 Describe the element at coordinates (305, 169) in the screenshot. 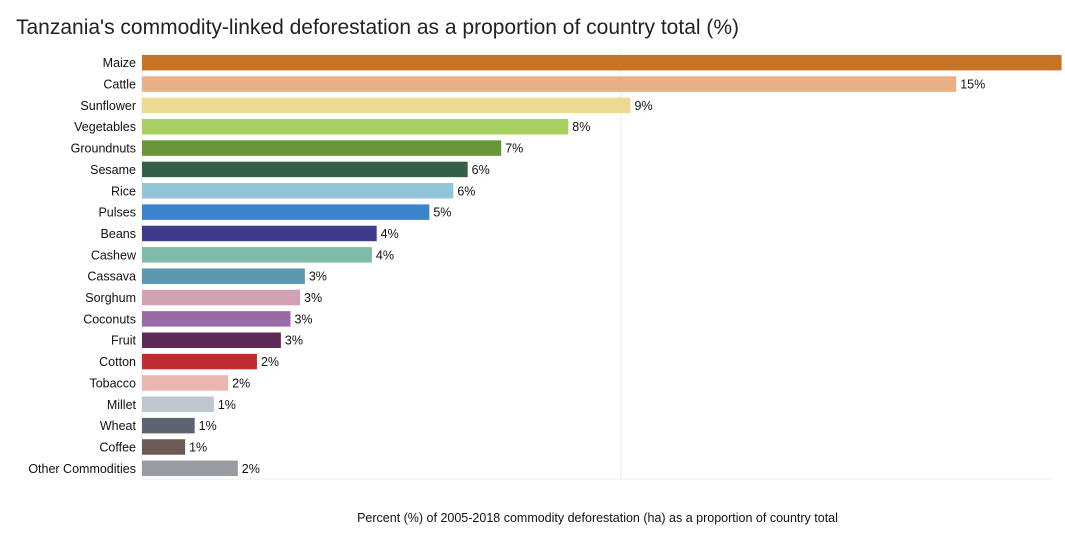

I see `bar-sesame` at that location.